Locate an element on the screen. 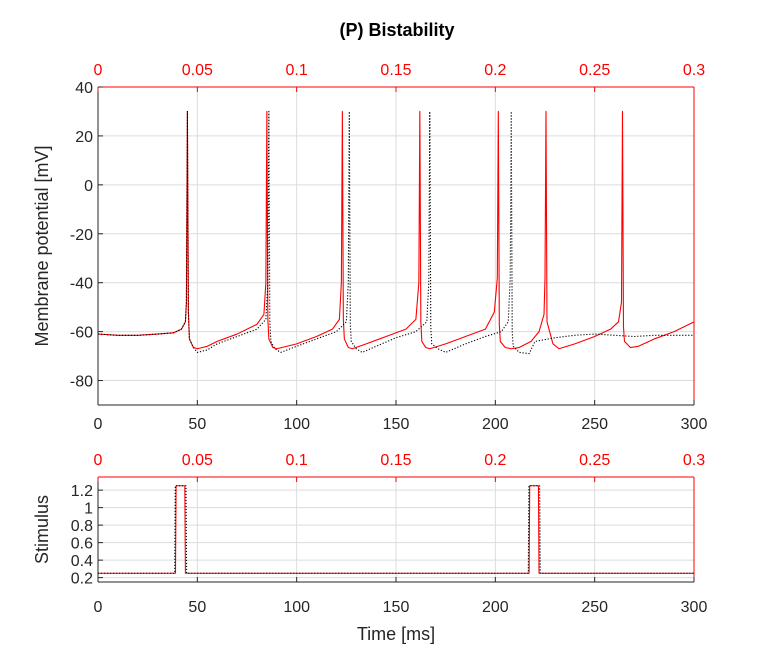 This screenshot has width=768, height=650. x-axis-title: Time [ms] is located at coordinates (396, 634).